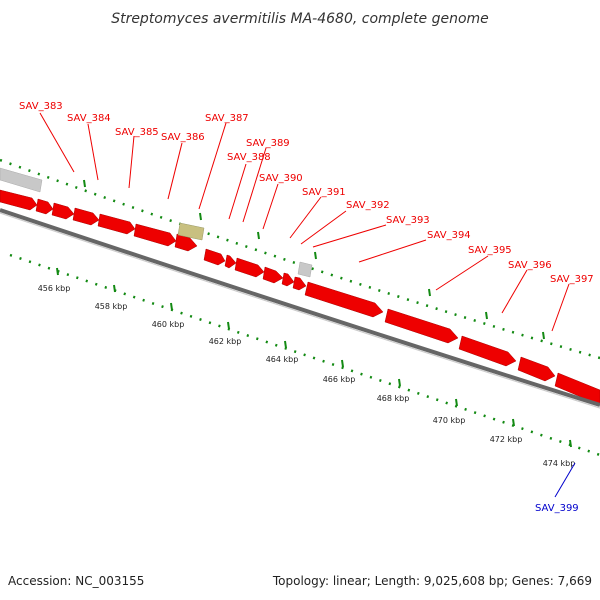  What do you see at coordinates (559, 463) in the screenshot?
I see `kbp-label: 474 kbp` at bounding box center [559, 463].